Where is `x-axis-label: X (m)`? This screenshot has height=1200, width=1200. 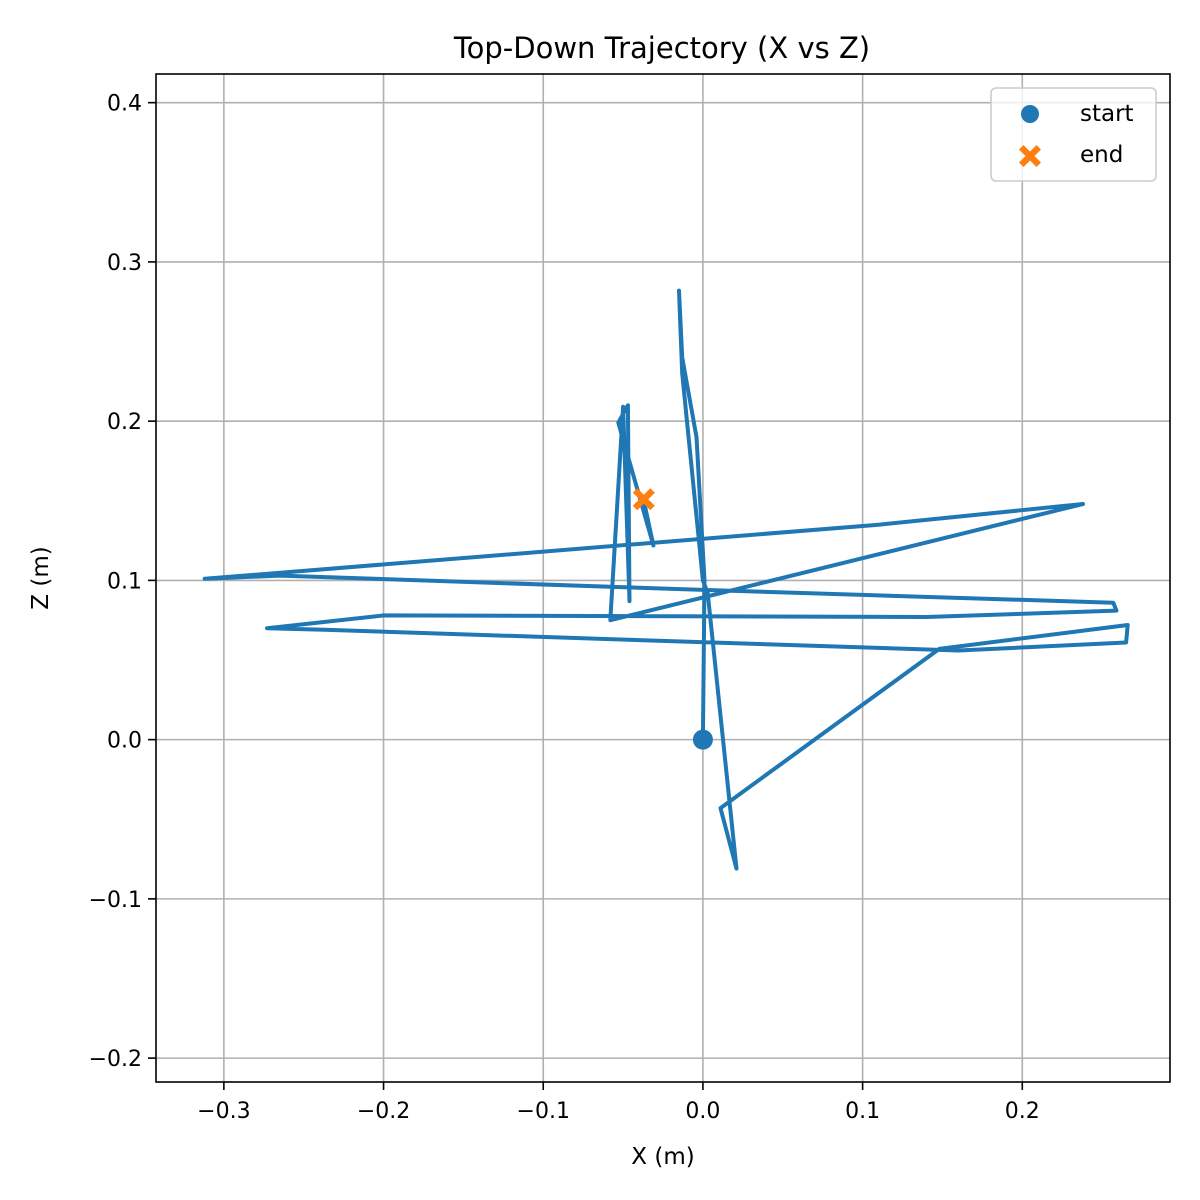
x-axis-label: X (m) is located at coordinates (662, 1157).